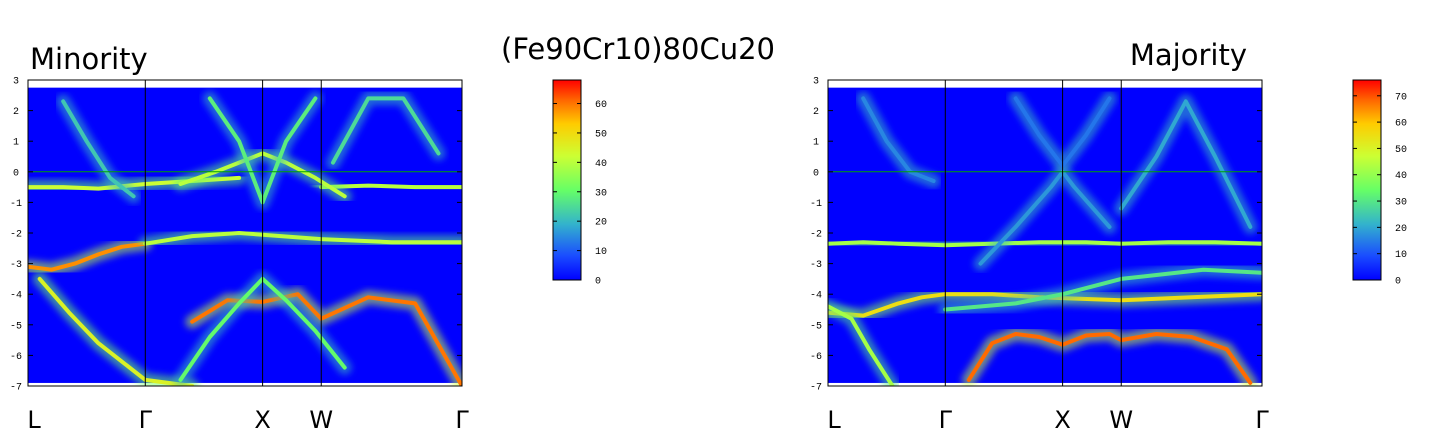 This screenshot has width=1432, height=448. What do you see at coordinates (34, 420) in the screenshot?
I see `minority-x-tick-label-0: L` at bounding box center [34, 420].